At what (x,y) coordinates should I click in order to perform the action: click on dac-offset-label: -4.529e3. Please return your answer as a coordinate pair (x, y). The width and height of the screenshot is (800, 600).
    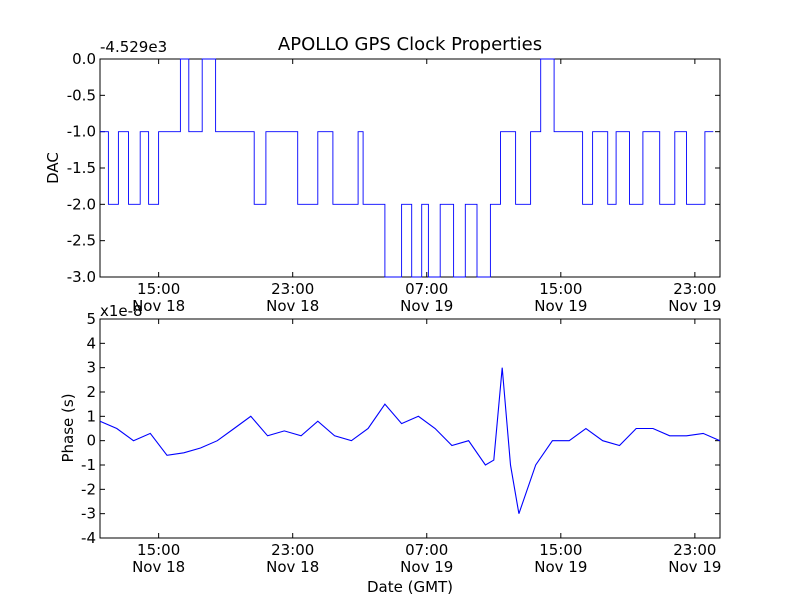
    Looking at the image, I should click on (133, 47).